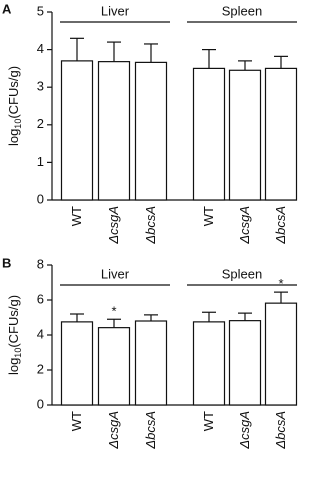 Image resolution: width=320 pixels, height=500 pixels. What do you see at coordinates (40, 86) in the screenshot?
I see `y-tick-label: 3` at bounding box center [40, 86].